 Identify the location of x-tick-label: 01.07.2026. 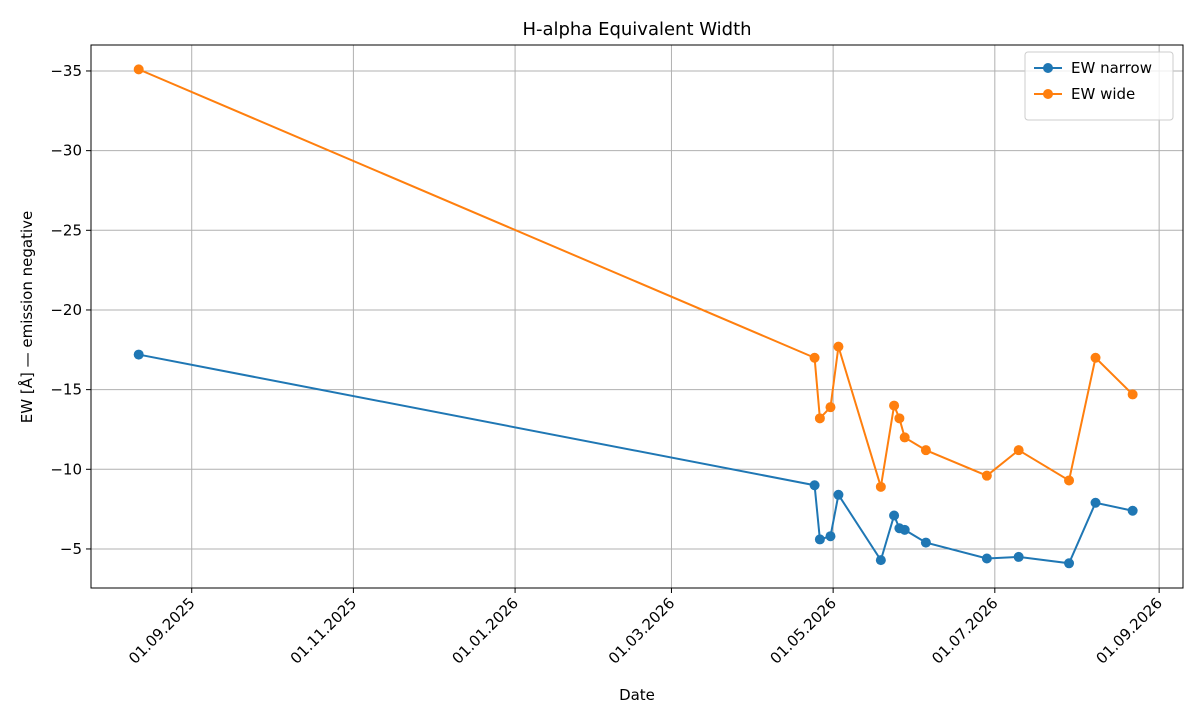
(964, 630).